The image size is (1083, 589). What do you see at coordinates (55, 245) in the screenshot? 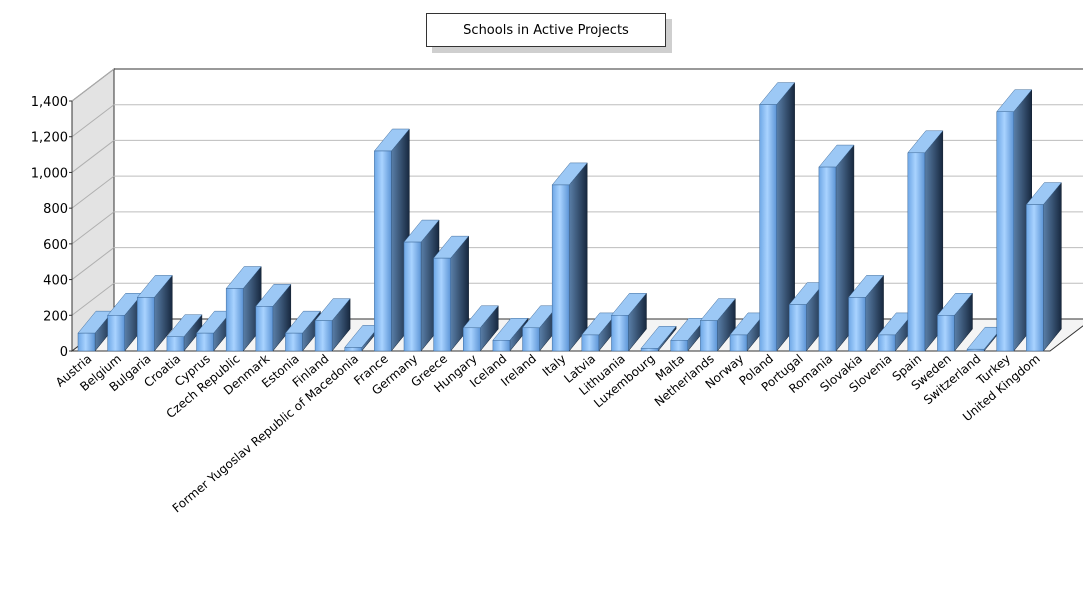
I see `y-tick-label: 600` at bounding box center [55, 245].